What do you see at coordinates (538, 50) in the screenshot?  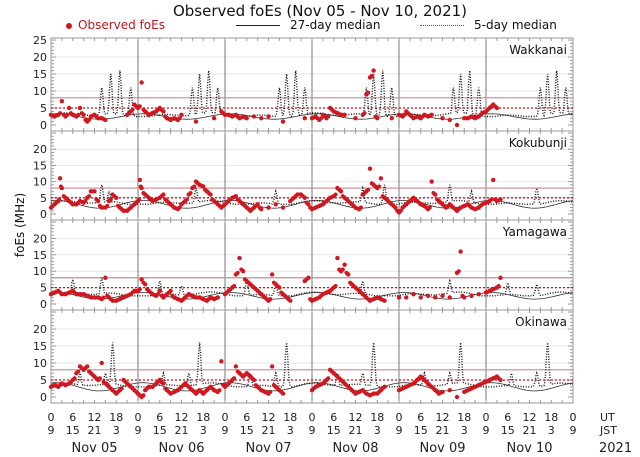 I see `station-label: Wakkanai` at bounding box center [538, 50].